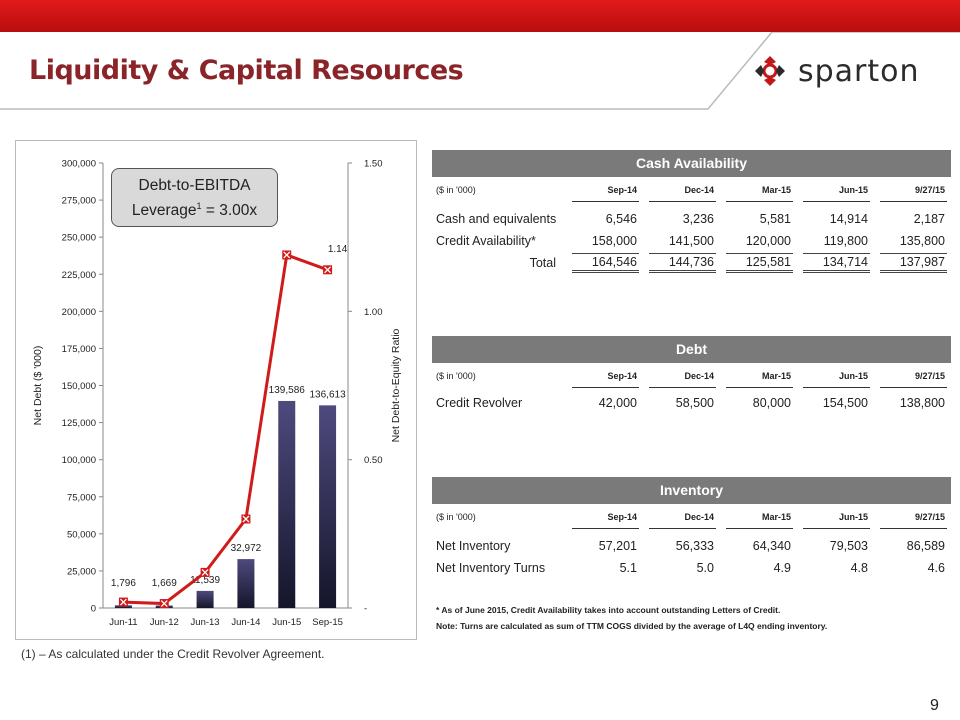 The image size is (960, 720). What do you see at coordinates (246, 70) in the screenshot?
I see `page-title: Liquidity & Capital Resources` at bounding box center [246, 70].